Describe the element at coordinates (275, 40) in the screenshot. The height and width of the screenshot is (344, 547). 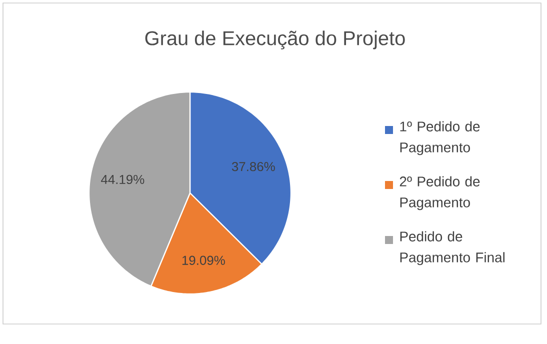
I see `chart-title: Grau de Execução do Projeto` at that location.